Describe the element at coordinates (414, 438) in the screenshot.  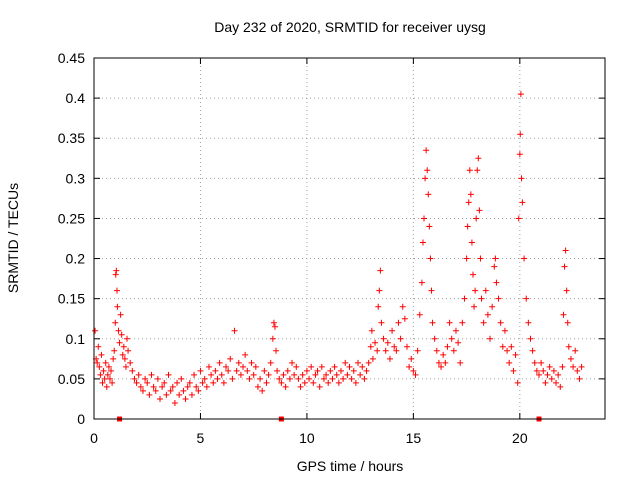
I see `x-tick-label: 15` at that location.